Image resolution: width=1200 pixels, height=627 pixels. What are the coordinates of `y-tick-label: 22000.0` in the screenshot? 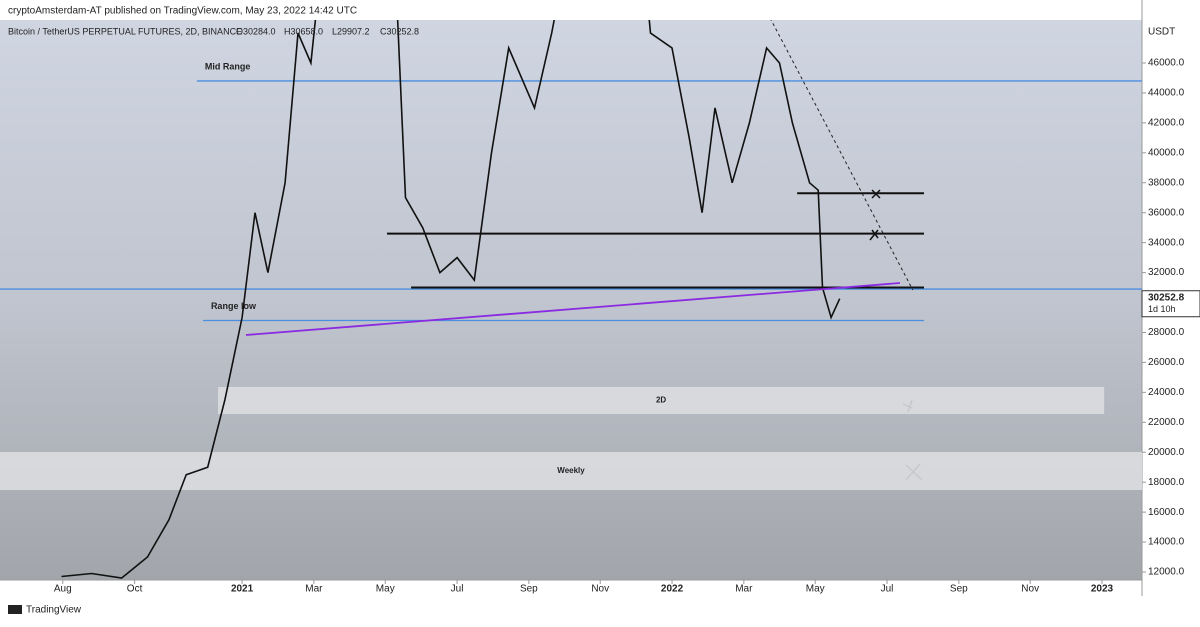 It's located at (1166, 422).